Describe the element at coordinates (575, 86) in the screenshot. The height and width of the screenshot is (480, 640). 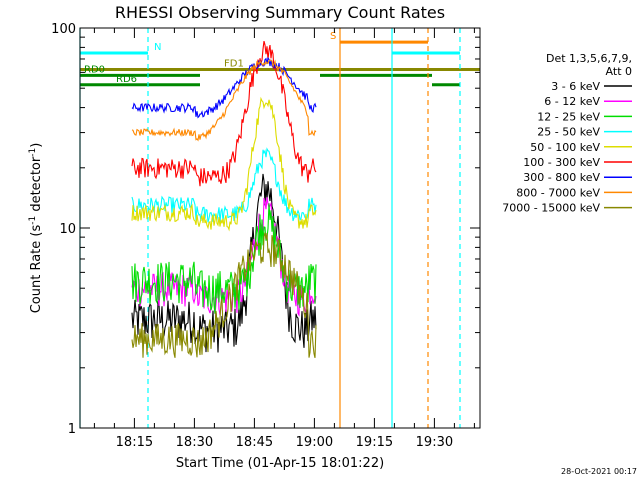
I see `legend-label: 3 - 6 keV` at that location.